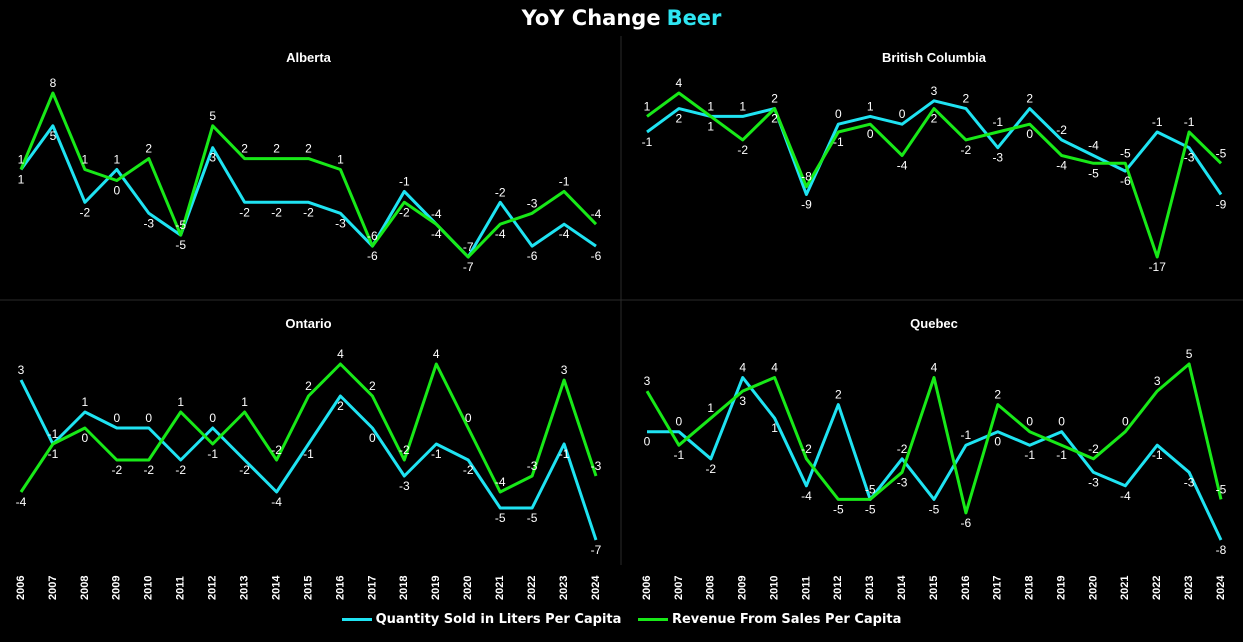  Describe the element at coordinates (647, 381) in the screenshot. I see `data-label-revenue: 3` at that location.